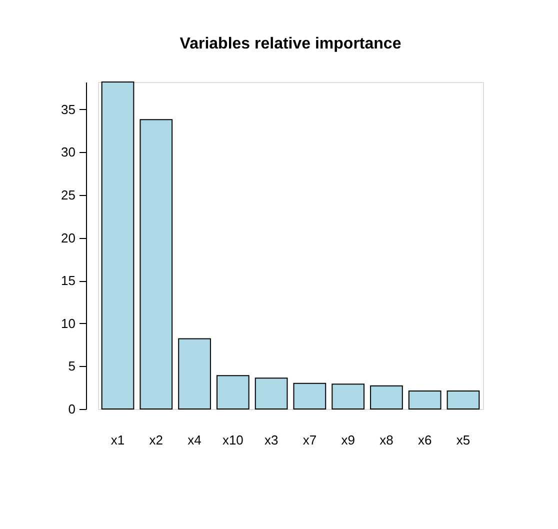 The width and height of the screenshot is (558, 529). I want to click on y-tick-label: 15, so click(68, 280).